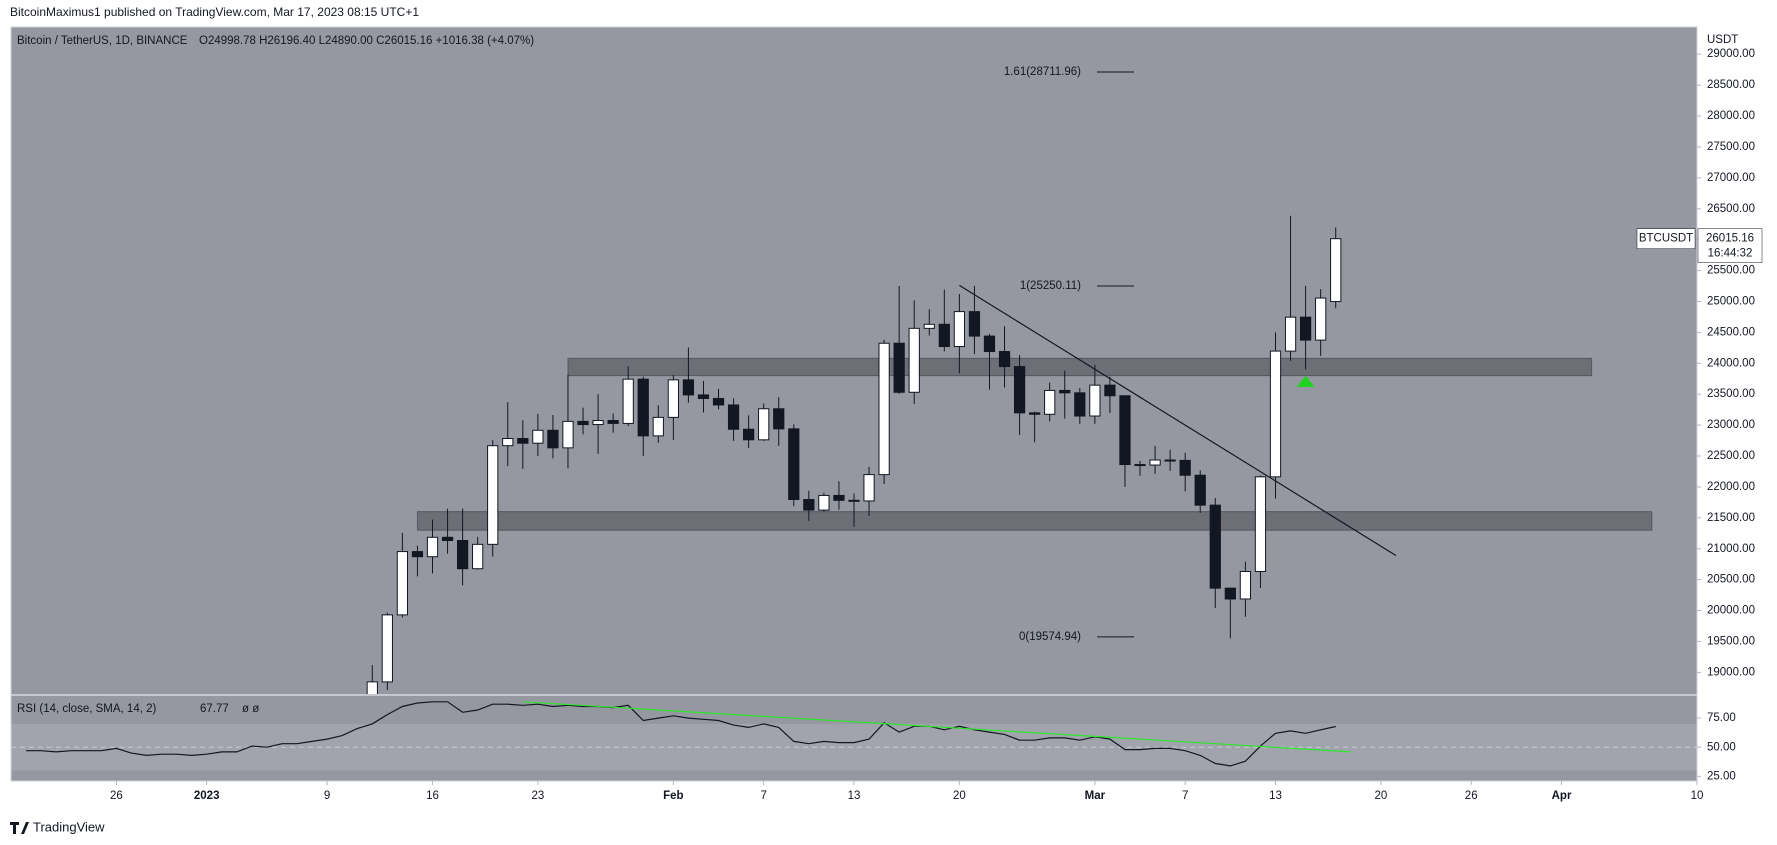 This screenshot has width=1777, height=845. Describe the element at coordinates (1731, 116) in the screenshot. I see `y-tick-label: 28000.00` at that location.